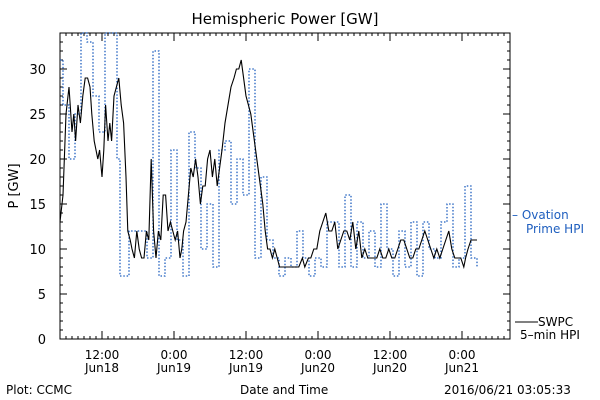  What do you see at coordinates (37, 205) in the screenshot?
I see `y-tick-label: 15` at bounding box center [37, 205].